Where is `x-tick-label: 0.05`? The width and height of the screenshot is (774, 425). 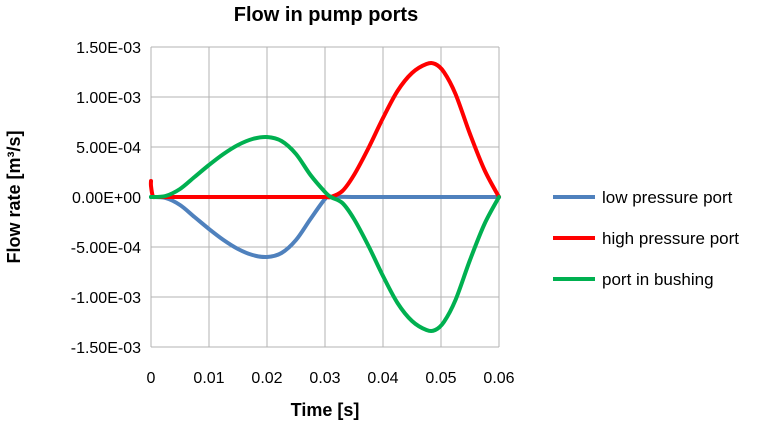
x-tick-label: 0.05 is located at coordinates (440, 378).